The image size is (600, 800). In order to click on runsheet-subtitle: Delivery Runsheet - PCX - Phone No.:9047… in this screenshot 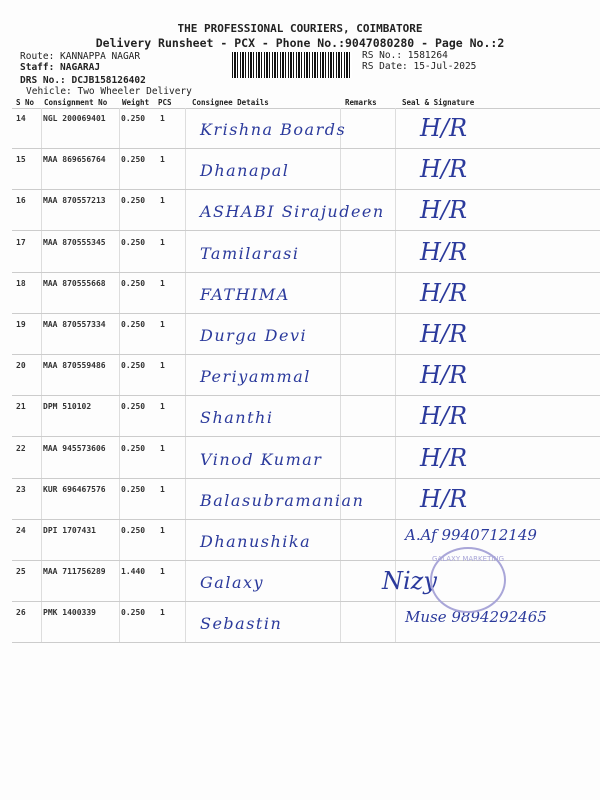, I will do `click(300, 43)`.